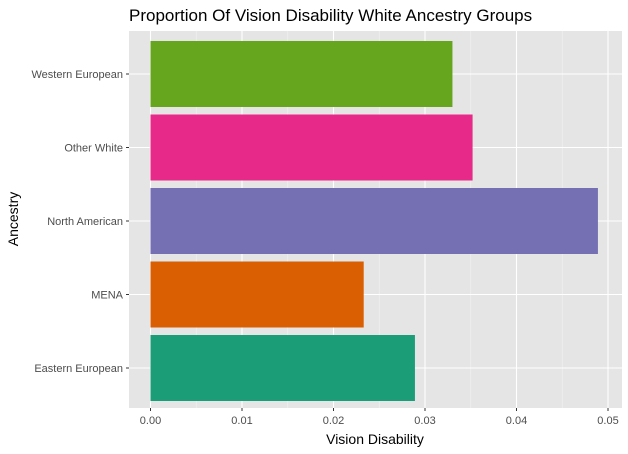  I want to click on x-tick-label: 0.00, so click(150, 421).